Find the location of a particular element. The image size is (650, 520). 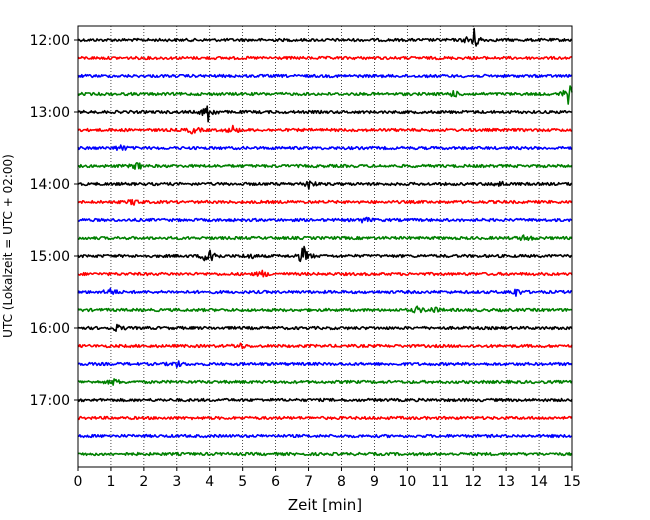

x-tick-label: 5 is located at coordinates (242, 482).